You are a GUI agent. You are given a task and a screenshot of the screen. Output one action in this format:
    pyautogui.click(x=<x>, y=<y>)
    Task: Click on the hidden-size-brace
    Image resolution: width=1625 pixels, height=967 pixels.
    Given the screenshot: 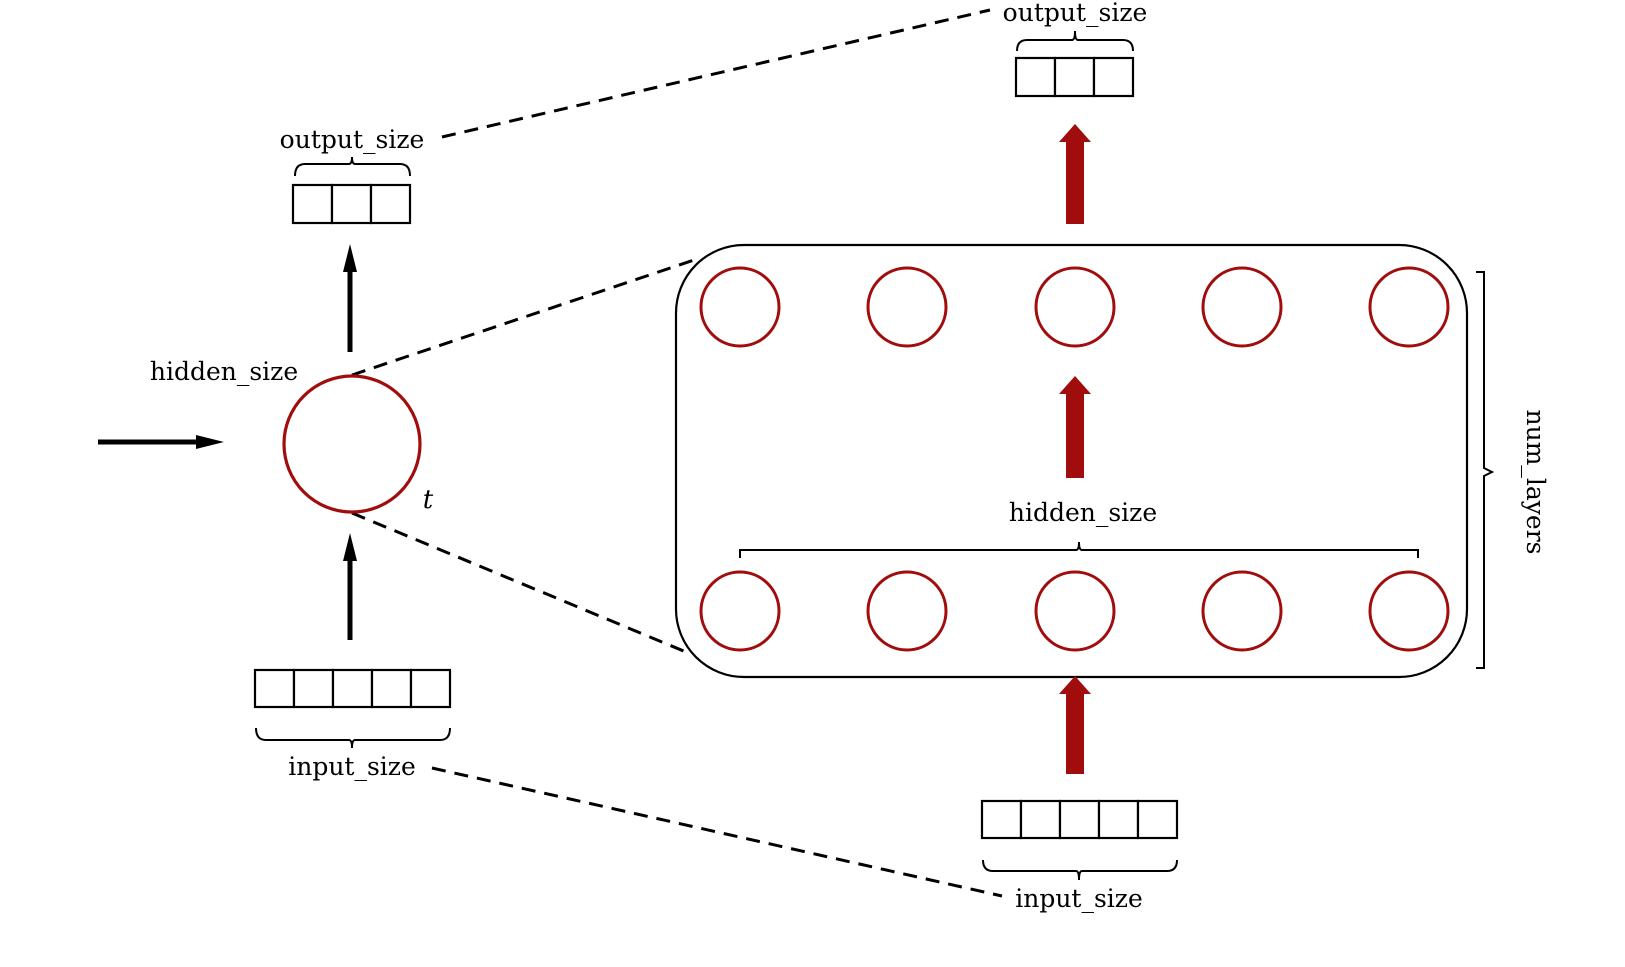 What is the action you would take?
    pyautogui.click(x=1079, y=549)
    